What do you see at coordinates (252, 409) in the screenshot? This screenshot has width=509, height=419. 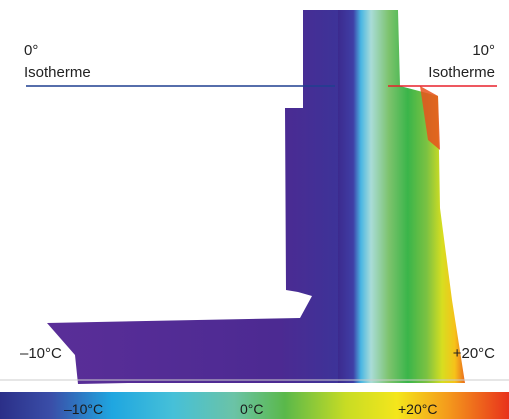 I see `scale-label-zero: 0°C` at bounding box center [252, 409].